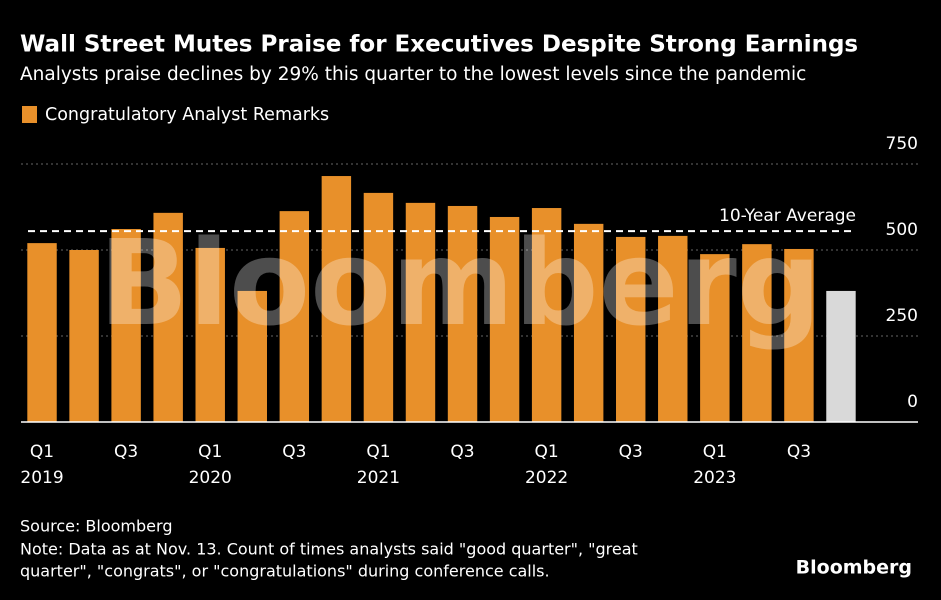  I want to click on y-tick-label: 500, so click(902, 230).